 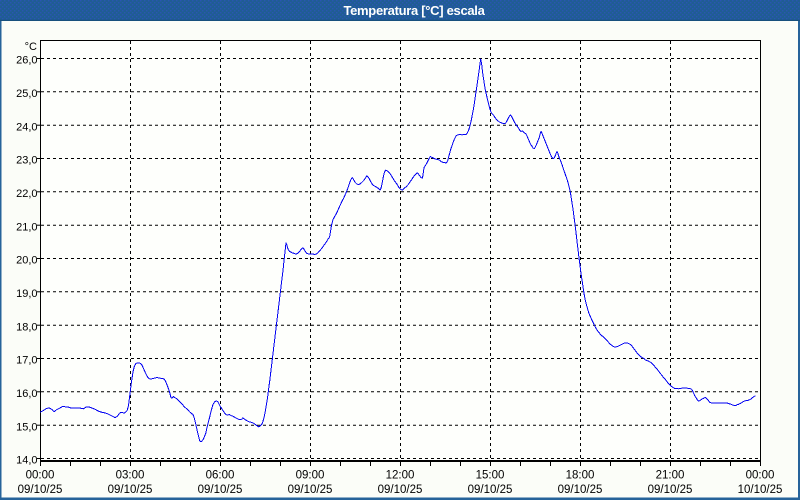 What do you see at coordinates (26, 161) in the screenshot?
I see `svg-text: 23,0` at bounding box center [26, 161].